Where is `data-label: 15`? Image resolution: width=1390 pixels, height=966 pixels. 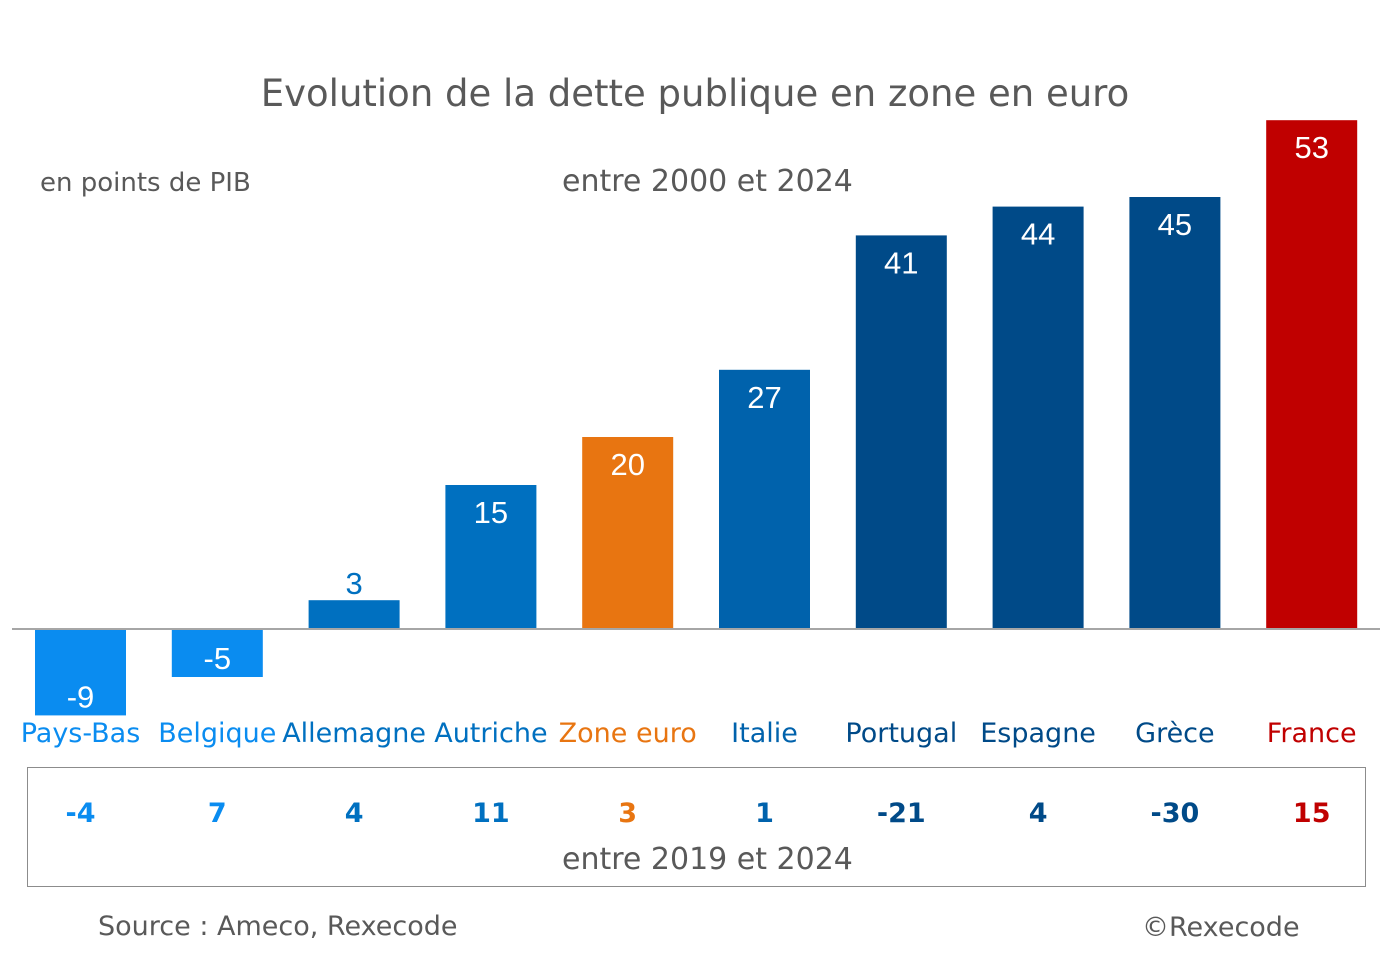 data-label: 15 is located at coordinates (491, 512).